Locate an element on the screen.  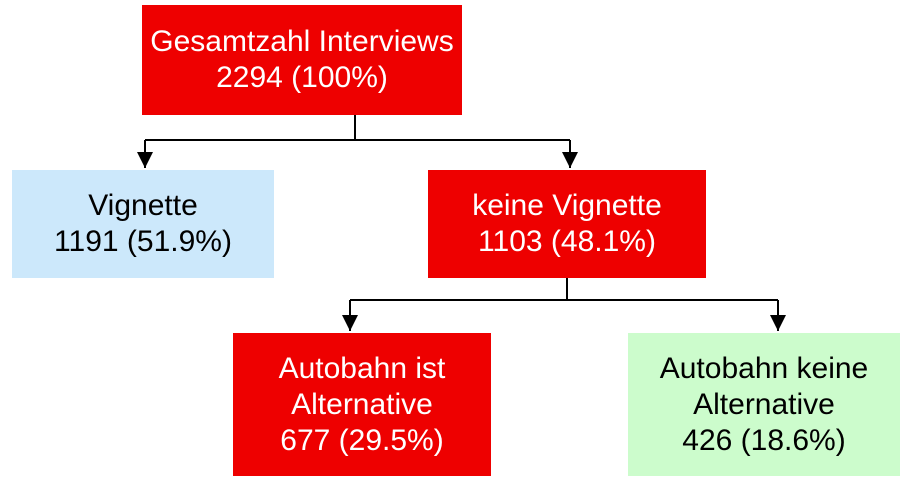
node-line: Autobahn keine is located at coordinates (764, 368).